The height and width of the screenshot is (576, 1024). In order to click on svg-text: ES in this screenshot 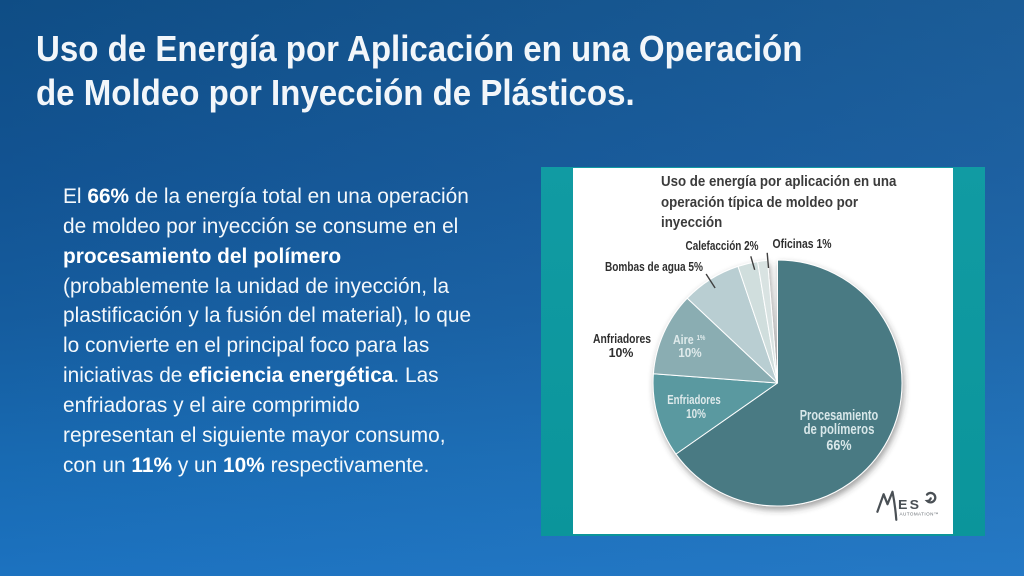, I will do `click(909, 505)`.